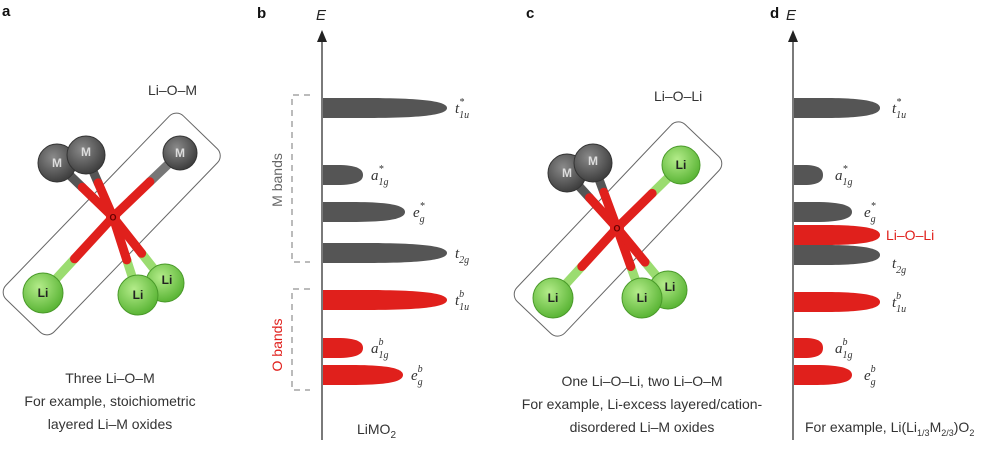  What do you see at coordinates (6, 11) in the screenshot?
I see `panel-label-a: a` at bounding box center [6, 11].